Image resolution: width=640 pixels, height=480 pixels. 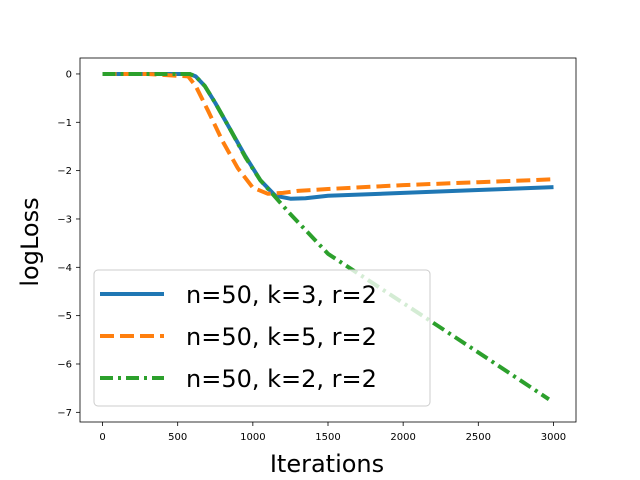 I want to click on y-tick-label: 0, so click(x=69, y=74).